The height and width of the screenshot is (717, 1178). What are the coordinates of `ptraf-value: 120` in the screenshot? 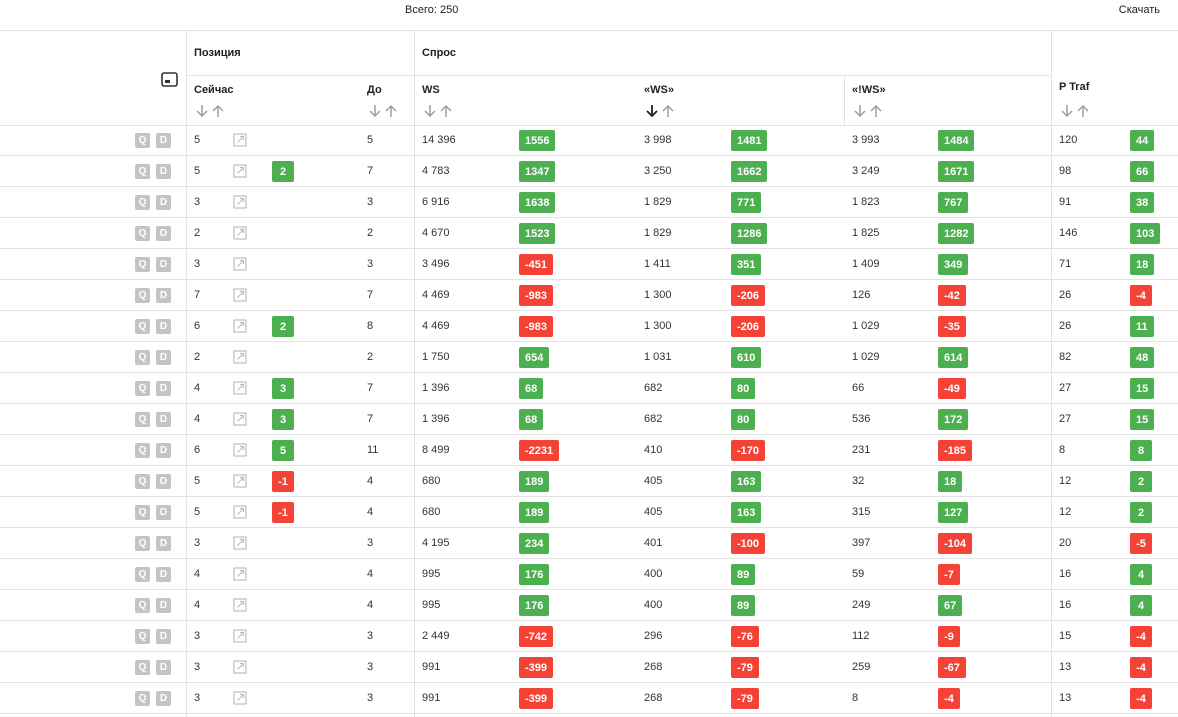 It's located at (1068, 140).